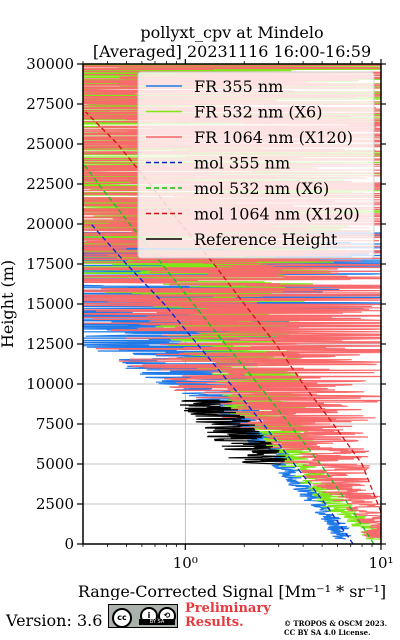 The height and width of the screenshot is (640, 400). Describe the element at coordinates (50, 224) in the screenshot. I see `y-tick-label: 20000` at that location.